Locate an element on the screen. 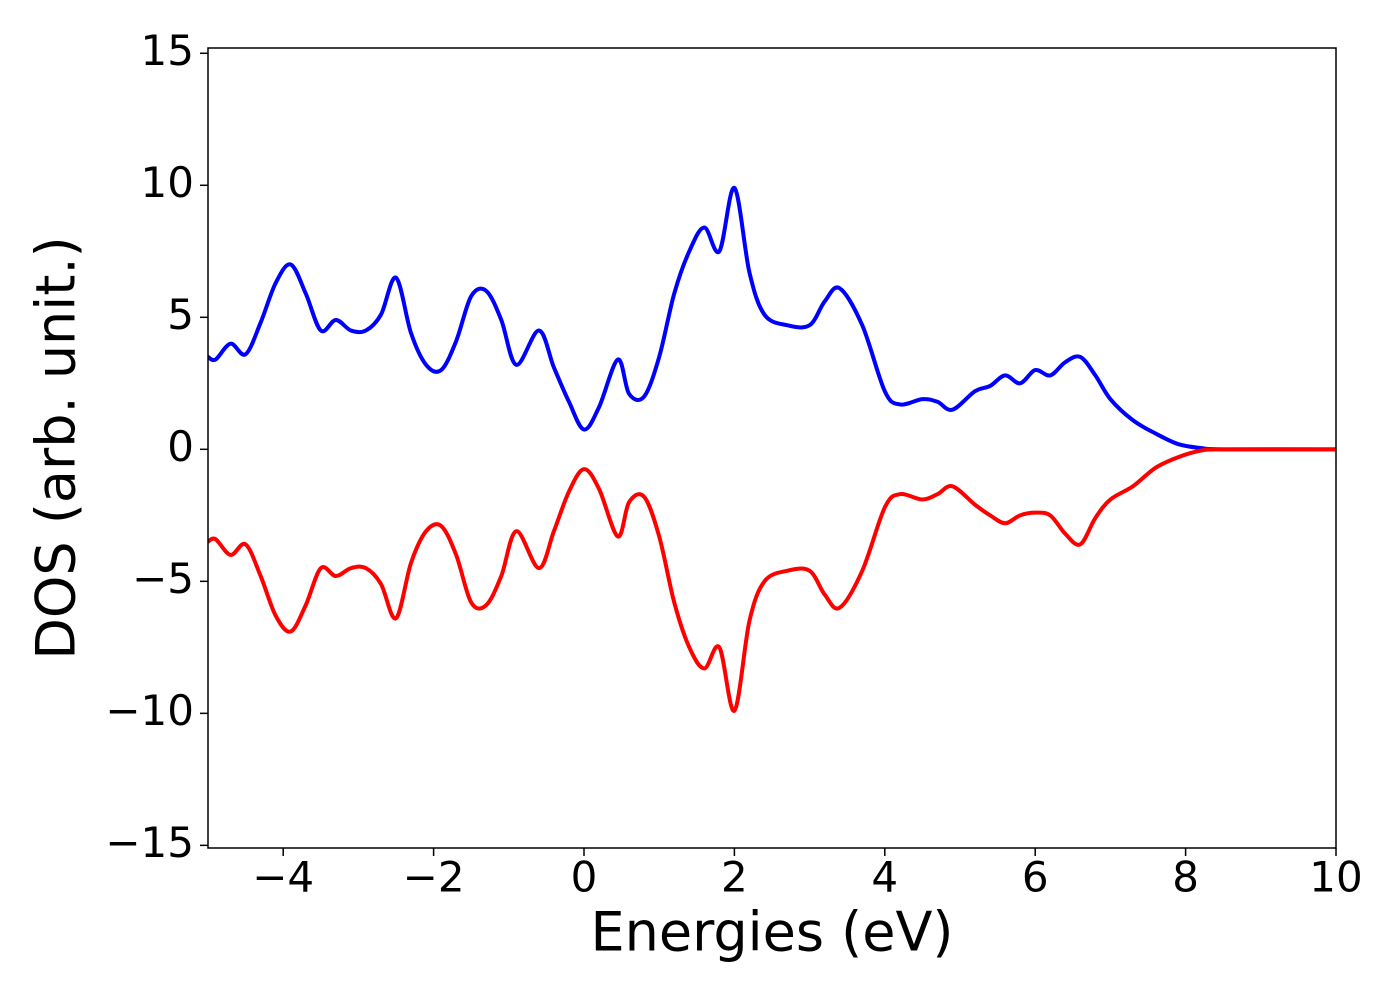 This screenshot has height=1000, width=1400. x-tick-label: −2 is located at coordinates (434, 877).